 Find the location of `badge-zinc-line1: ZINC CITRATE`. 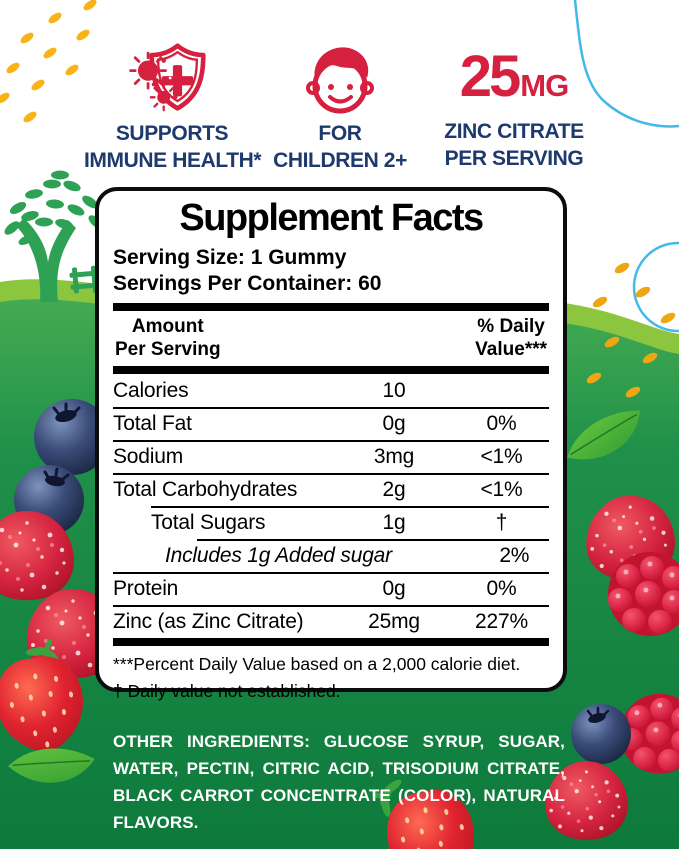

badge-zinc-line1: ZINC CITRATE is located at coordinates (514, 131).